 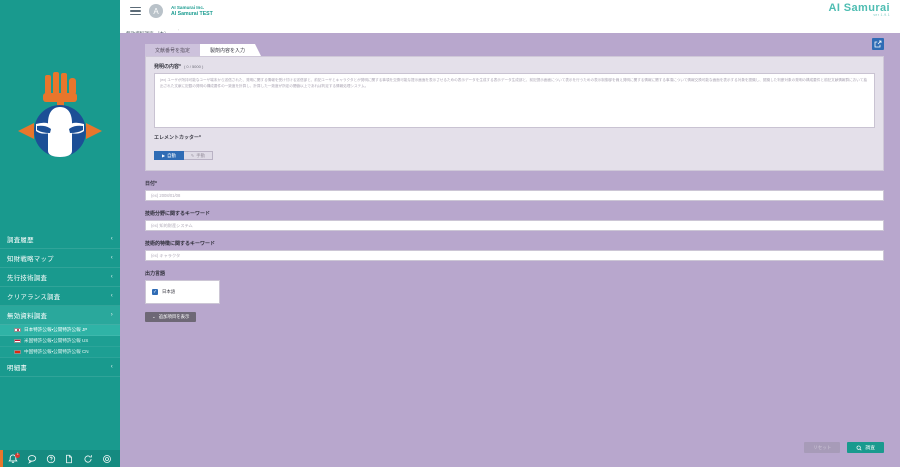 I want to click on notification-icon: 1, so click(x=14, y=458).